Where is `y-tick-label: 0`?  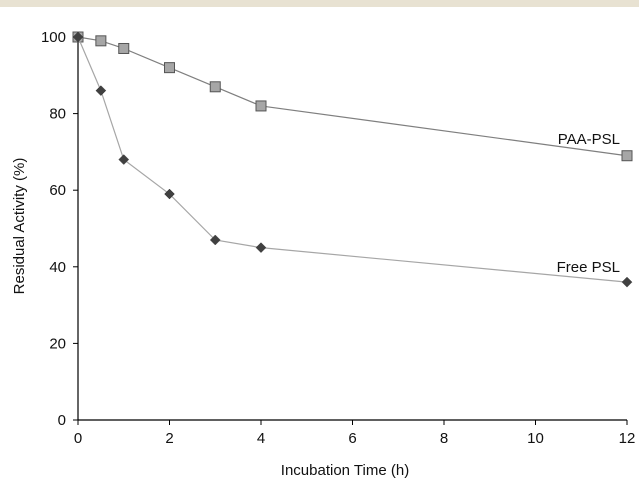 y-tick-label: 0 is located at coordinates (62, 420).